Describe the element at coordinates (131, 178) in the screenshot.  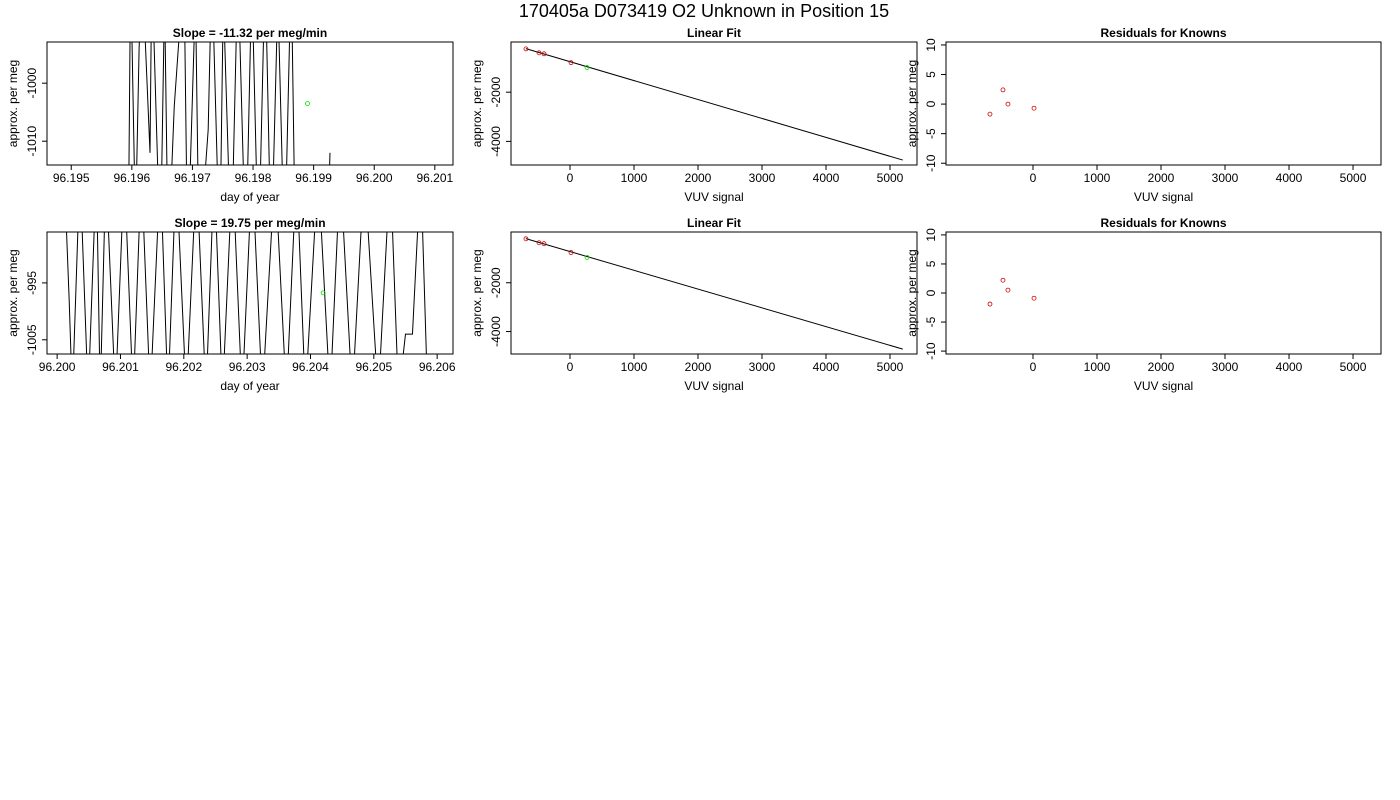
I see `x-tick-label: 96.196` at that location.